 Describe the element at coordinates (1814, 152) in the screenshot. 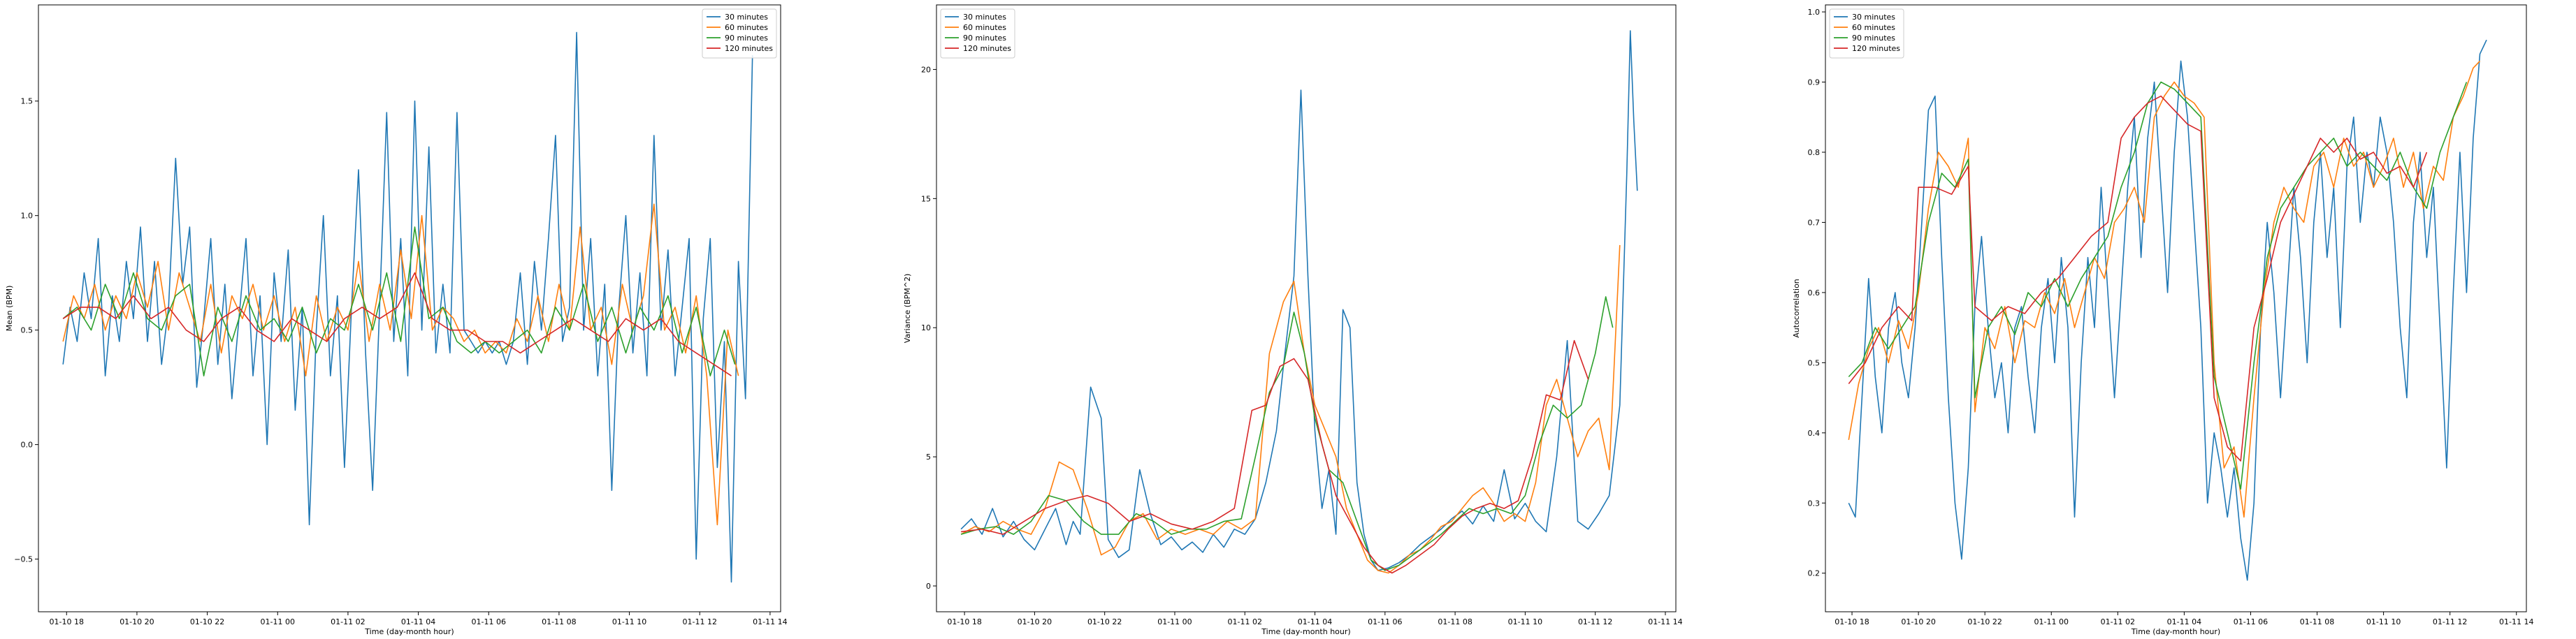

I see `autocorrelation-y-tick-label: 0.8` at that location.